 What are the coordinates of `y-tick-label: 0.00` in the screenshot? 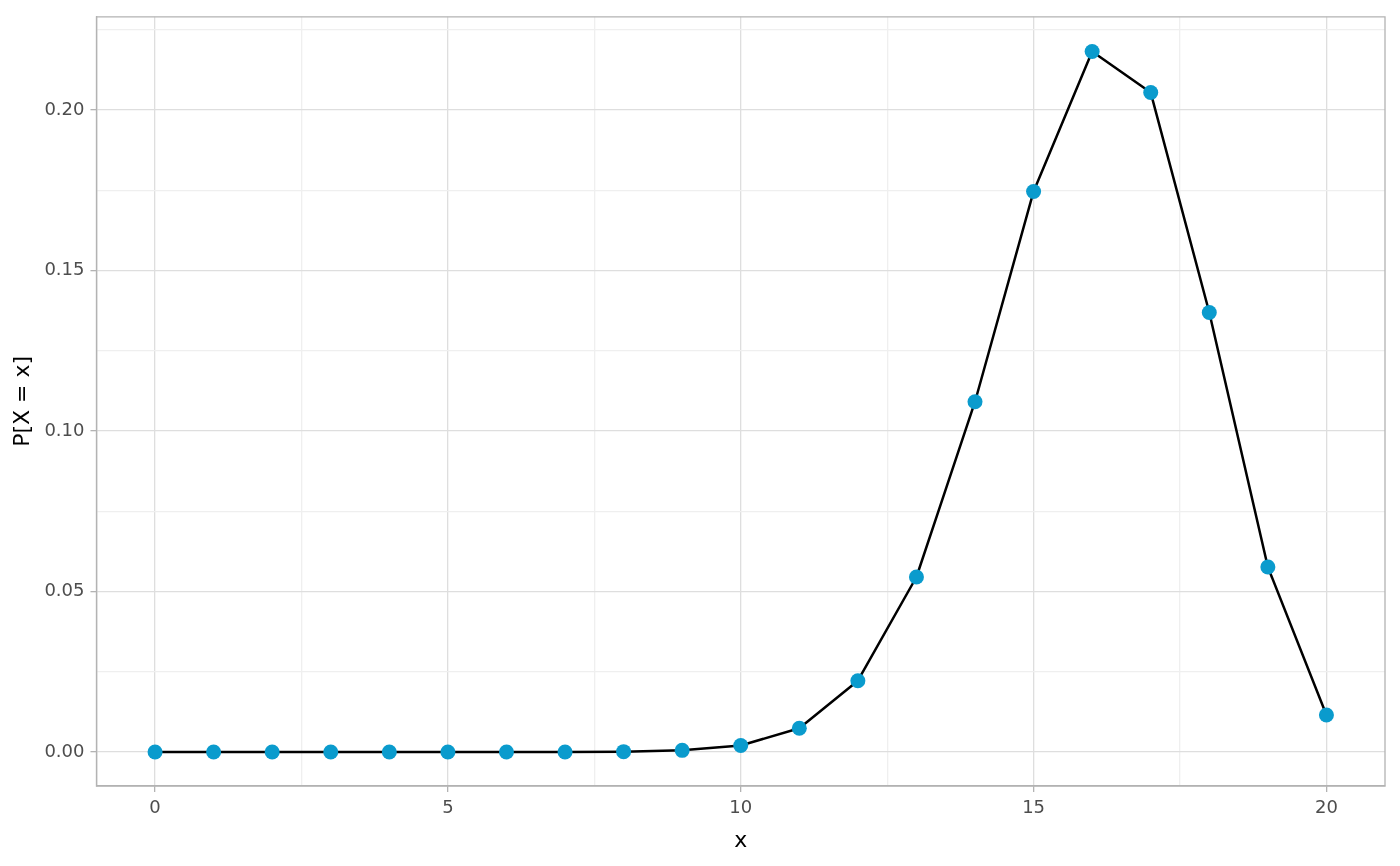 It's located at (64, 750).